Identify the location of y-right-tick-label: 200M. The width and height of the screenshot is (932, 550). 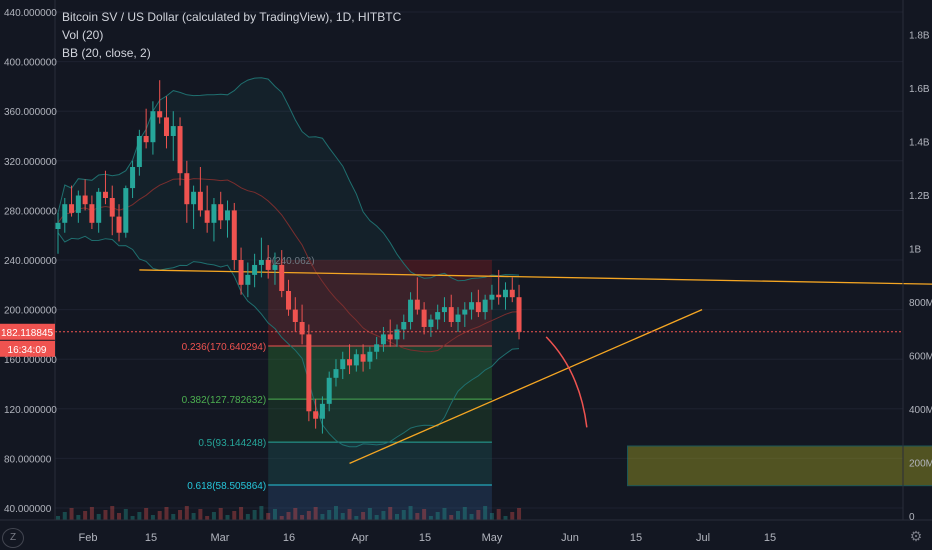
(920, 464).